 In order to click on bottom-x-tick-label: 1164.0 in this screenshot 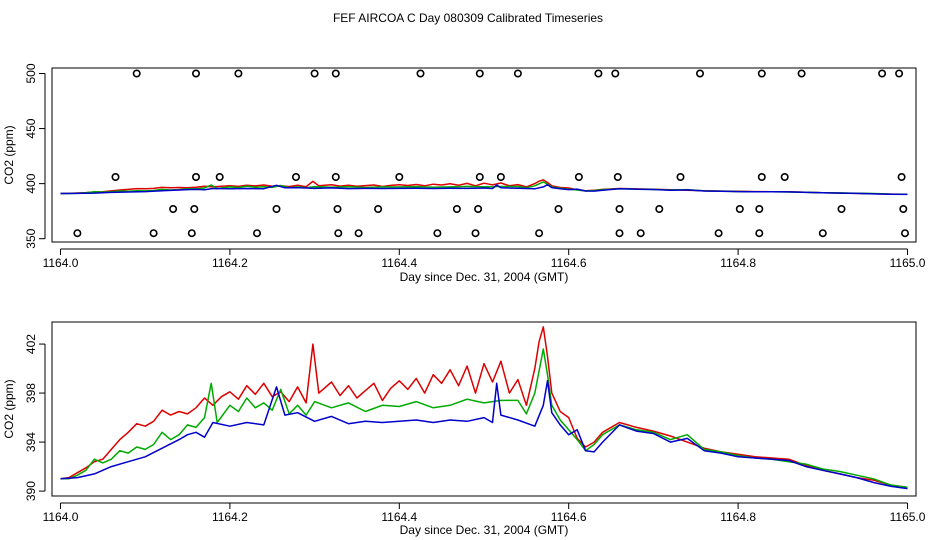, I will do `click(61, 517)`.